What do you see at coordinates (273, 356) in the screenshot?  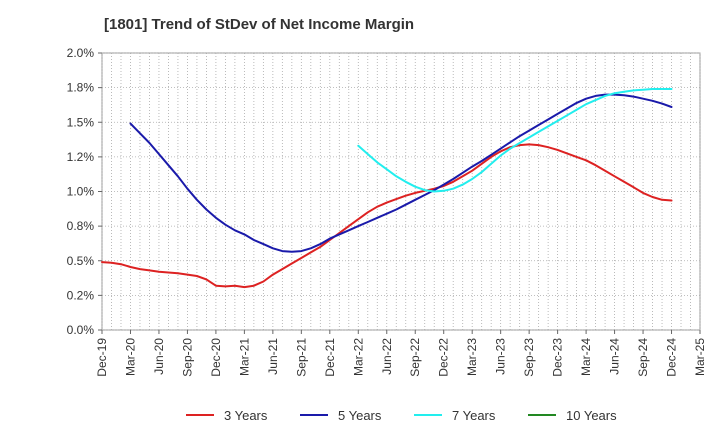 I see `x-tick-label: Jun-21` at bounding box center [273, 356].